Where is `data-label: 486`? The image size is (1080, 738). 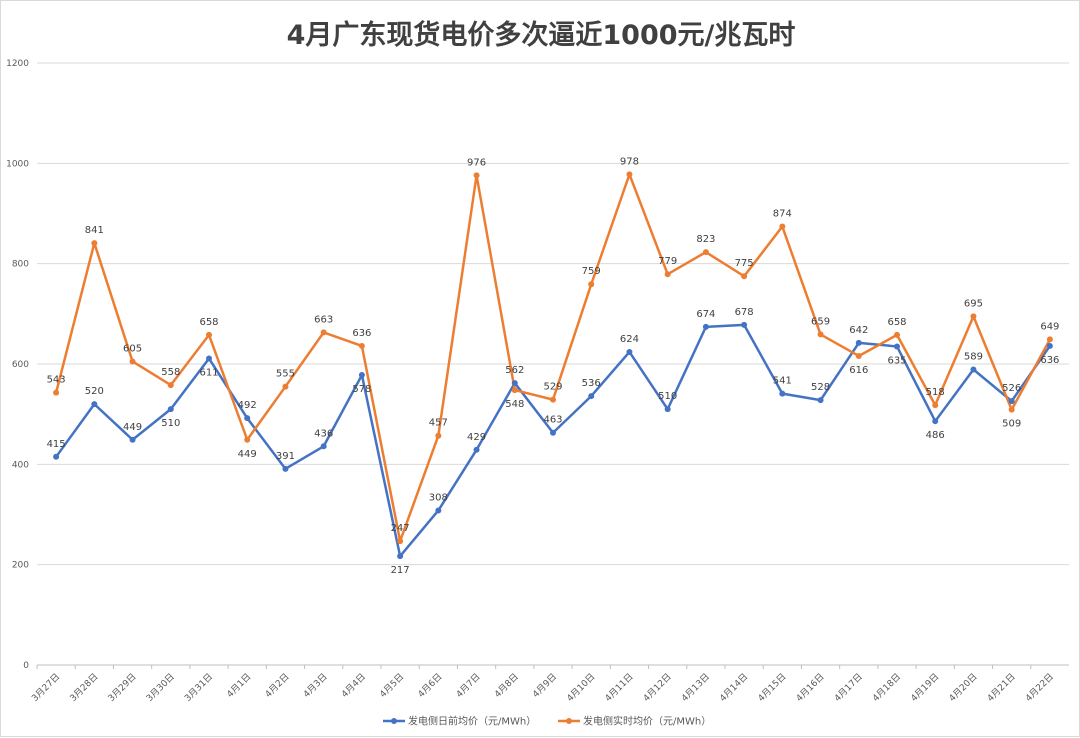 data-label: 486 is located at coordinates (935, 435).